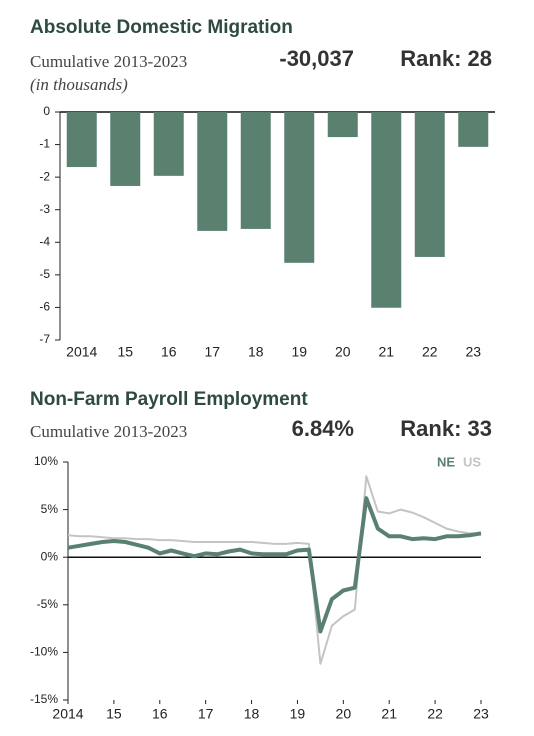 The height and width of the screenshot is (736, 534). Describe the element at coordinates (323, 428) in the screenshot. I see `stat: 6.84%` at that location.